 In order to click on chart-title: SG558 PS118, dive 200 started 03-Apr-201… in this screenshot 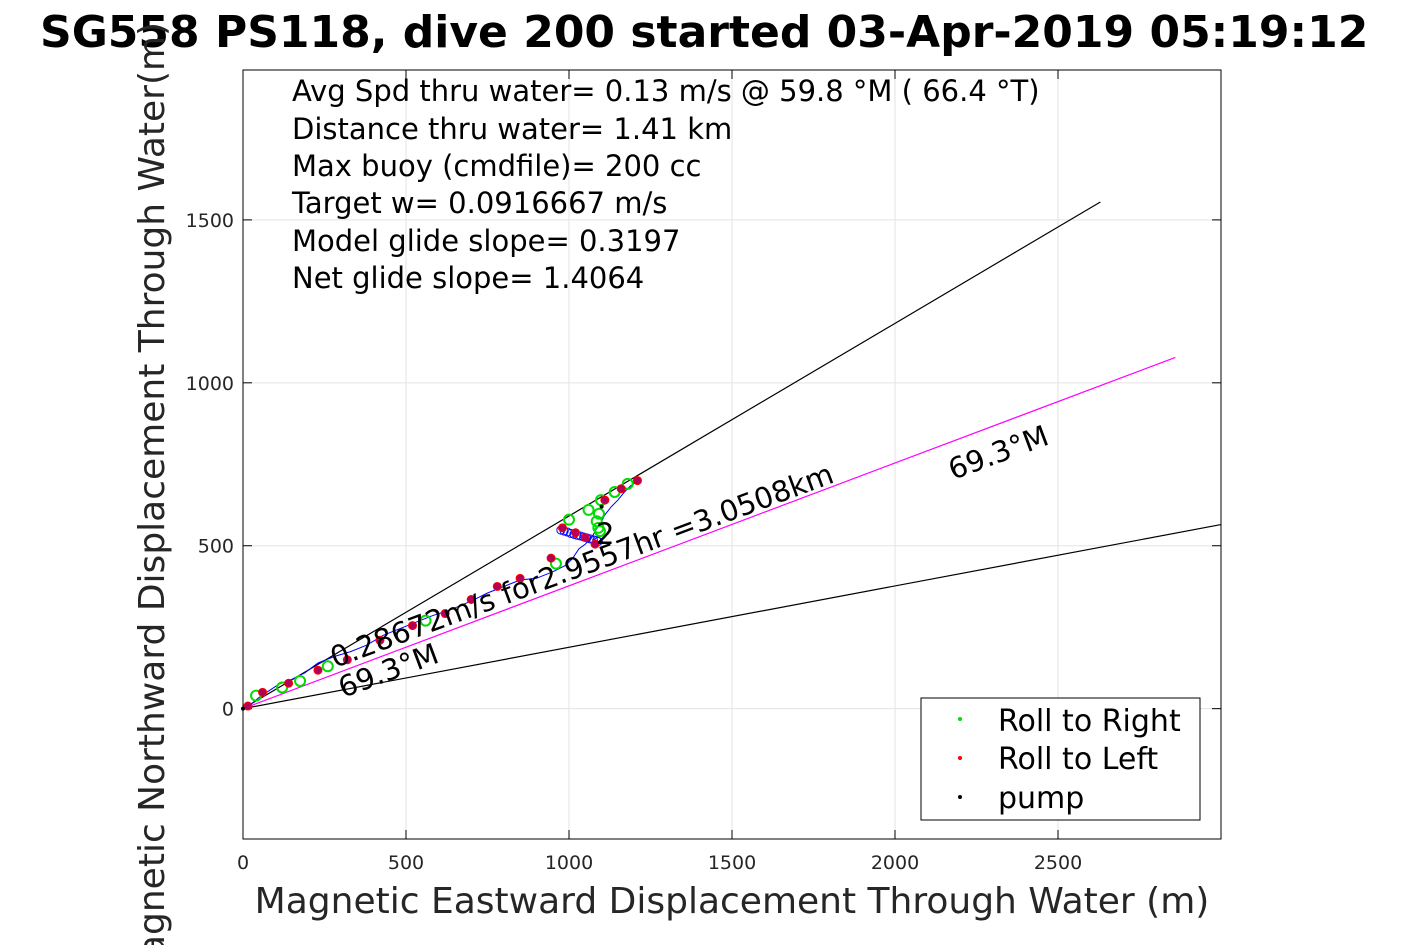, I will do `click(704, 32)`.